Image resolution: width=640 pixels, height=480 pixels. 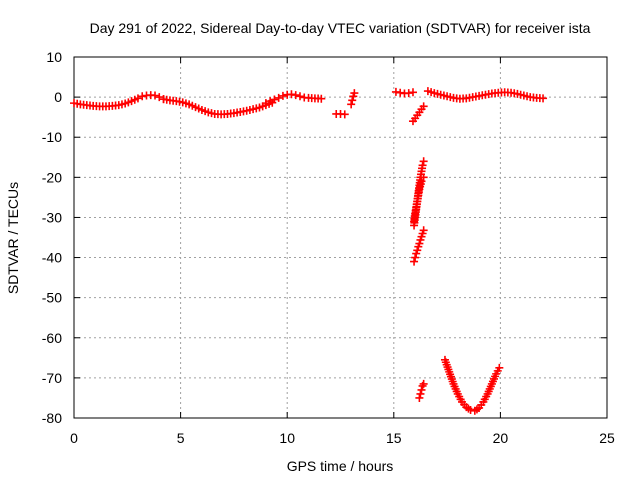 What do you see at coordinates (52, 418) in the screenshot?
I see `y-tick-label: -80` at bounding box center [52, 418].